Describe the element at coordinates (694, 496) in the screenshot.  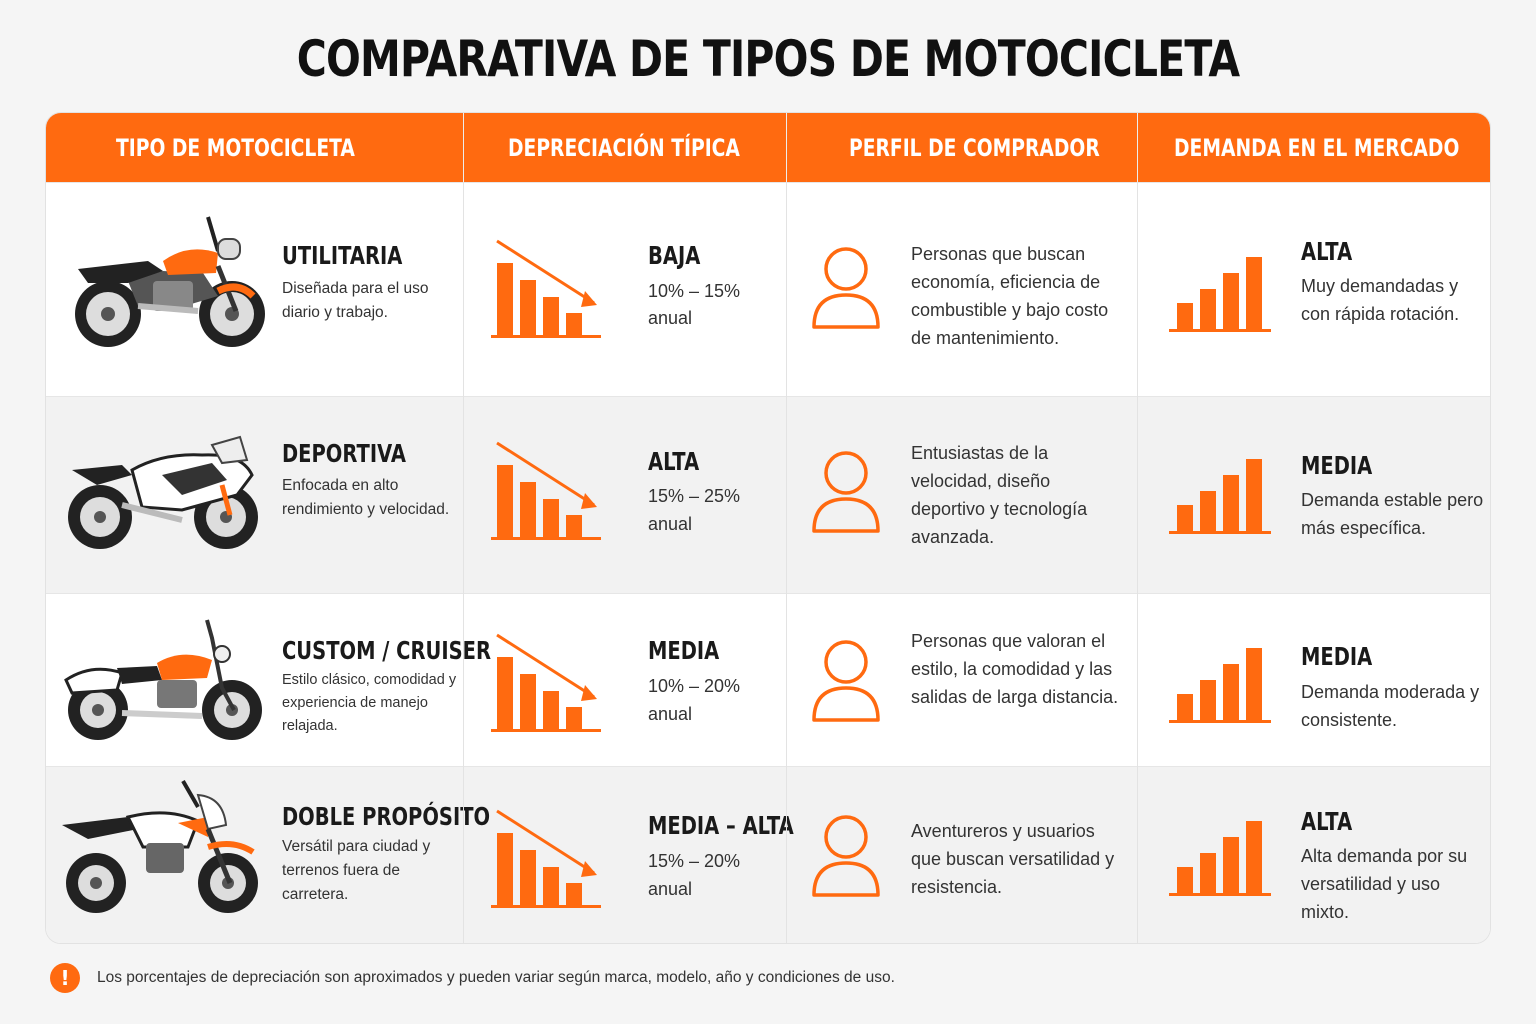
I see `depreciation-range: 15% – 25%` at that location.